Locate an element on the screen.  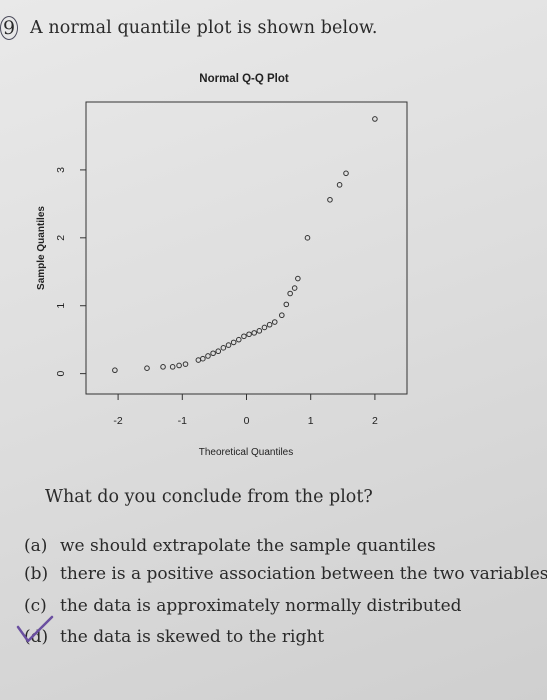
y-tick-label: 3 is located at coordinates (61, 170).